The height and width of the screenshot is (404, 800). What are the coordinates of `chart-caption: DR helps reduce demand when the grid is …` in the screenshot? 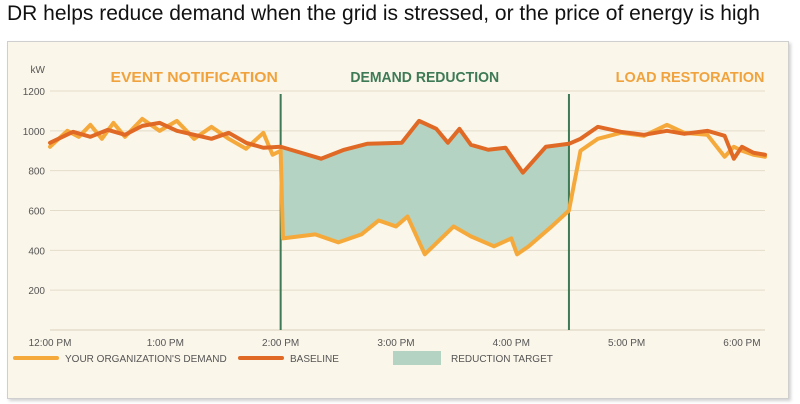 It's located at (383, 13).